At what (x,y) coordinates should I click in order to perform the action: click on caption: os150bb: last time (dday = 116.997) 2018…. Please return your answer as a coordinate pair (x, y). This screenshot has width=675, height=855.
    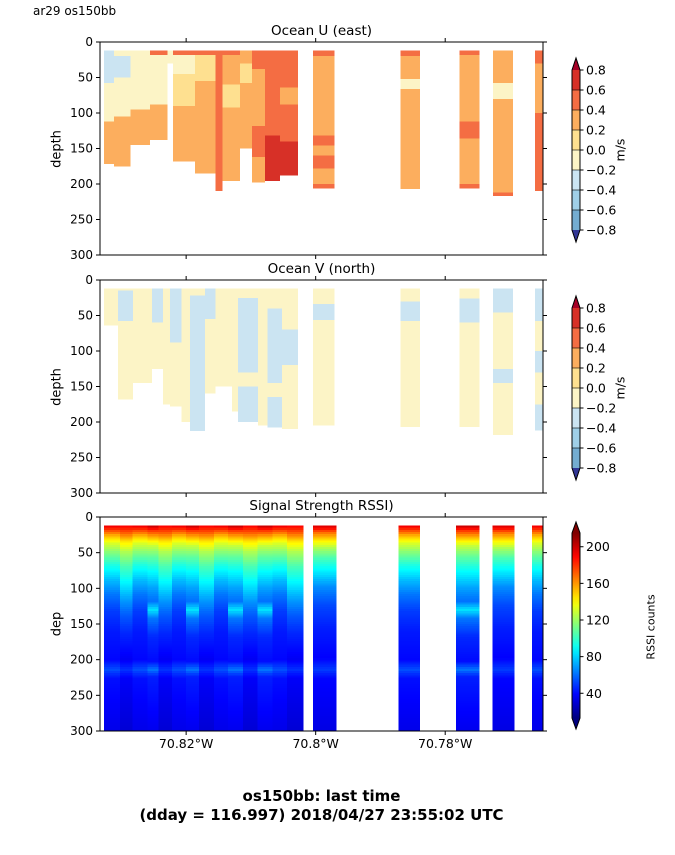
    Looking at the image, I should click on (321, 806).